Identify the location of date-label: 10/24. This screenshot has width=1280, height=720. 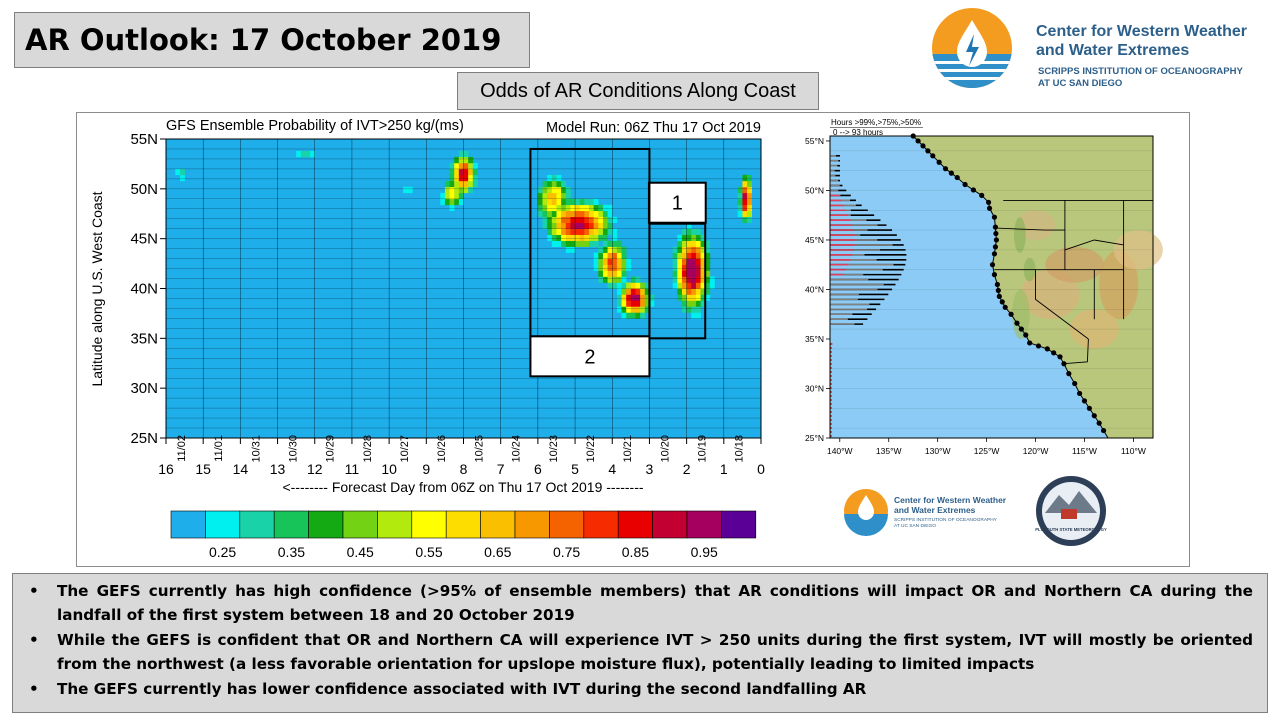
(517, 449).